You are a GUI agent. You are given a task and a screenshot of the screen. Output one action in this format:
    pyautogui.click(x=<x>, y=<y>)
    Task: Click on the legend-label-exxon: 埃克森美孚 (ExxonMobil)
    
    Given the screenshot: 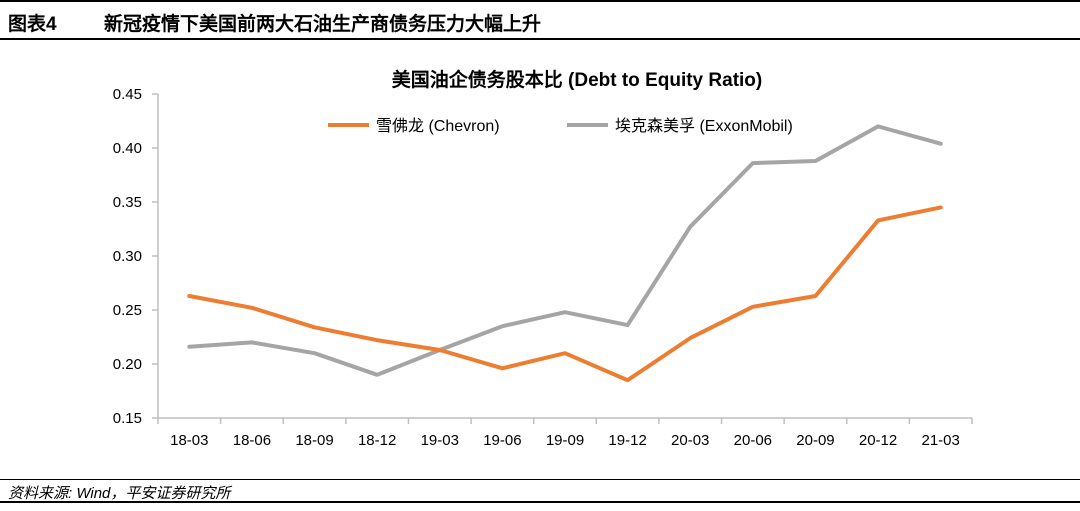 What is the action you would take?
    pyautogui.click(x=704, y=126)
    